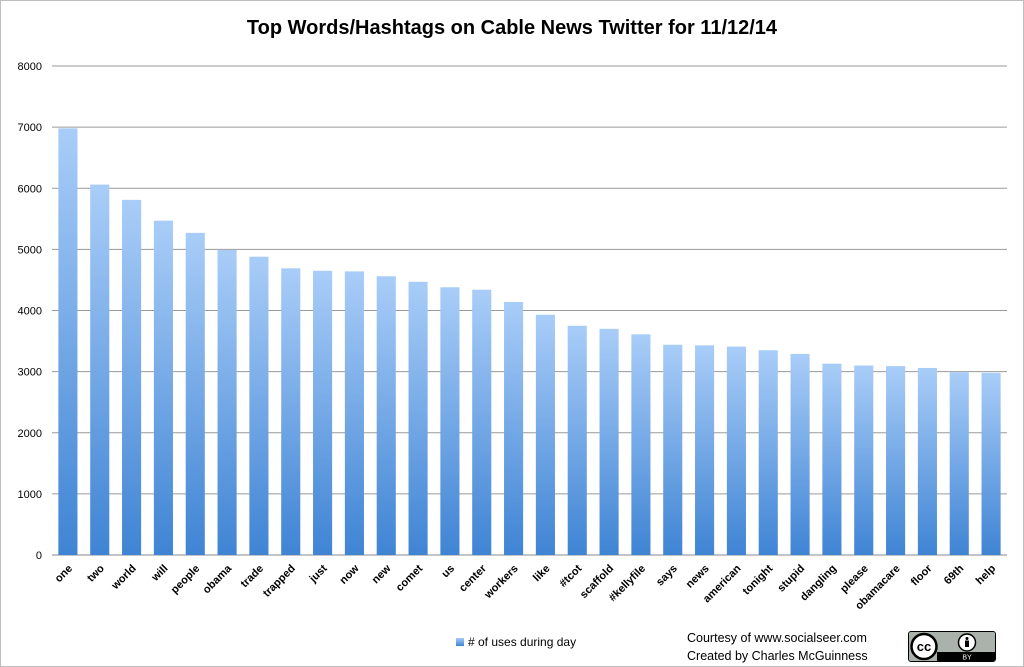 Image resolution: width=1024 pixels, height=667 pixels. What do you see at coordinates (30, 250) in the screenshot?
I see `y-tick-label: 5000` at bounding box center [30, 250].